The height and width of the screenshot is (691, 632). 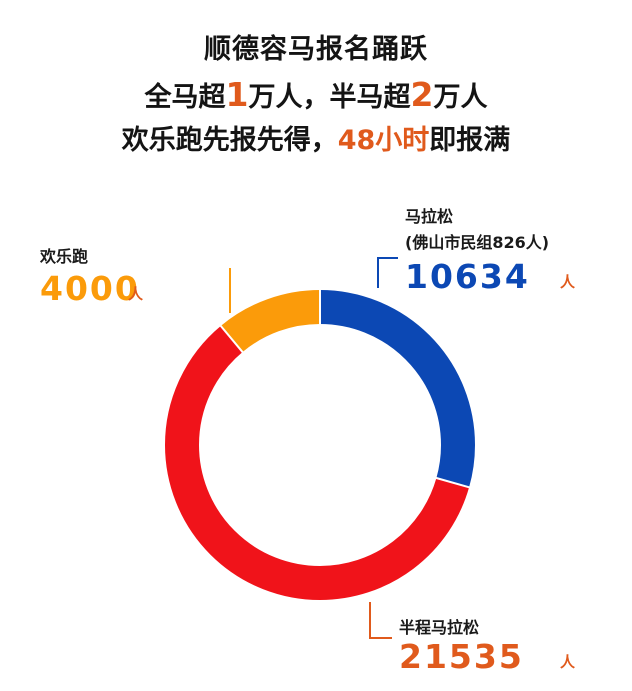 What do you see at coordinates (439, 627) in the screenshot?
I see `label-half-name: 半程马拉松` at bounding box center [439, 627].